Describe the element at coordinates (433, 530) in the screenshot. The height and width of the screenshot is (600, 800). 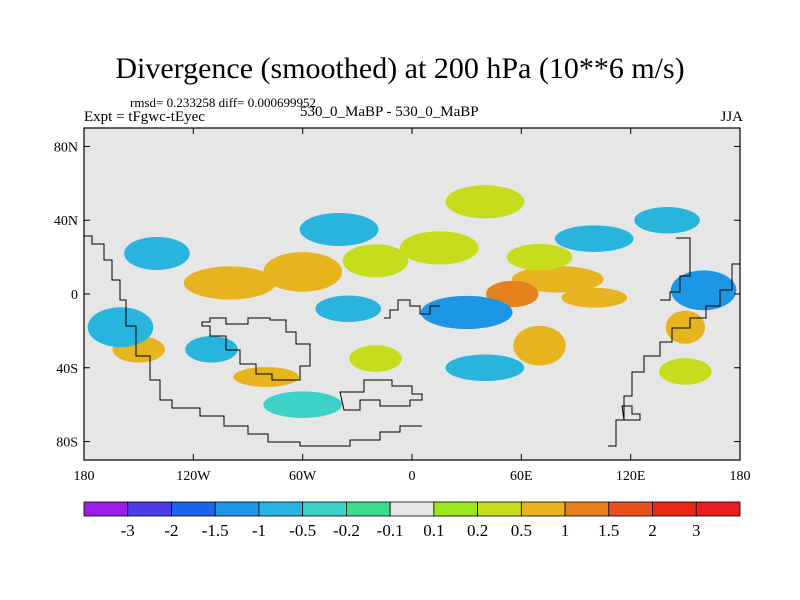
I see `colorbar-label-8: 0.1` at that location.